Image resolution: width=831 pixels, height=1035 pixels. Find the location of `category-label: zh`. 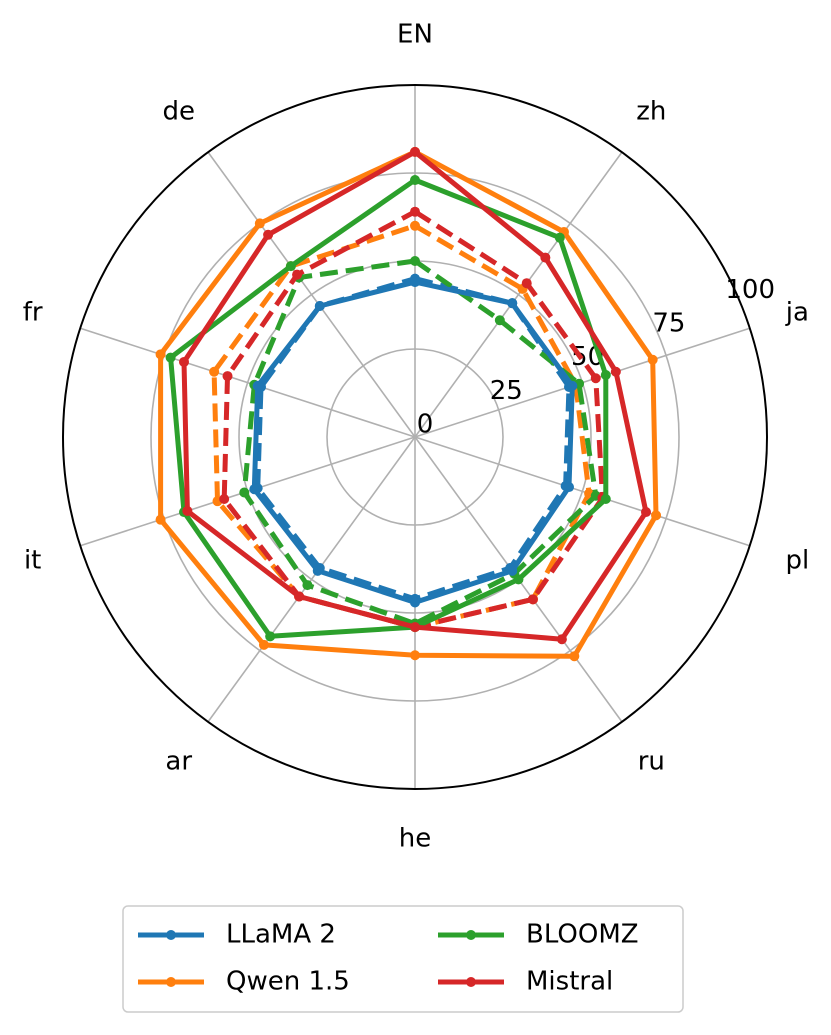

category-label: zh is located at coordinates (651, 111).